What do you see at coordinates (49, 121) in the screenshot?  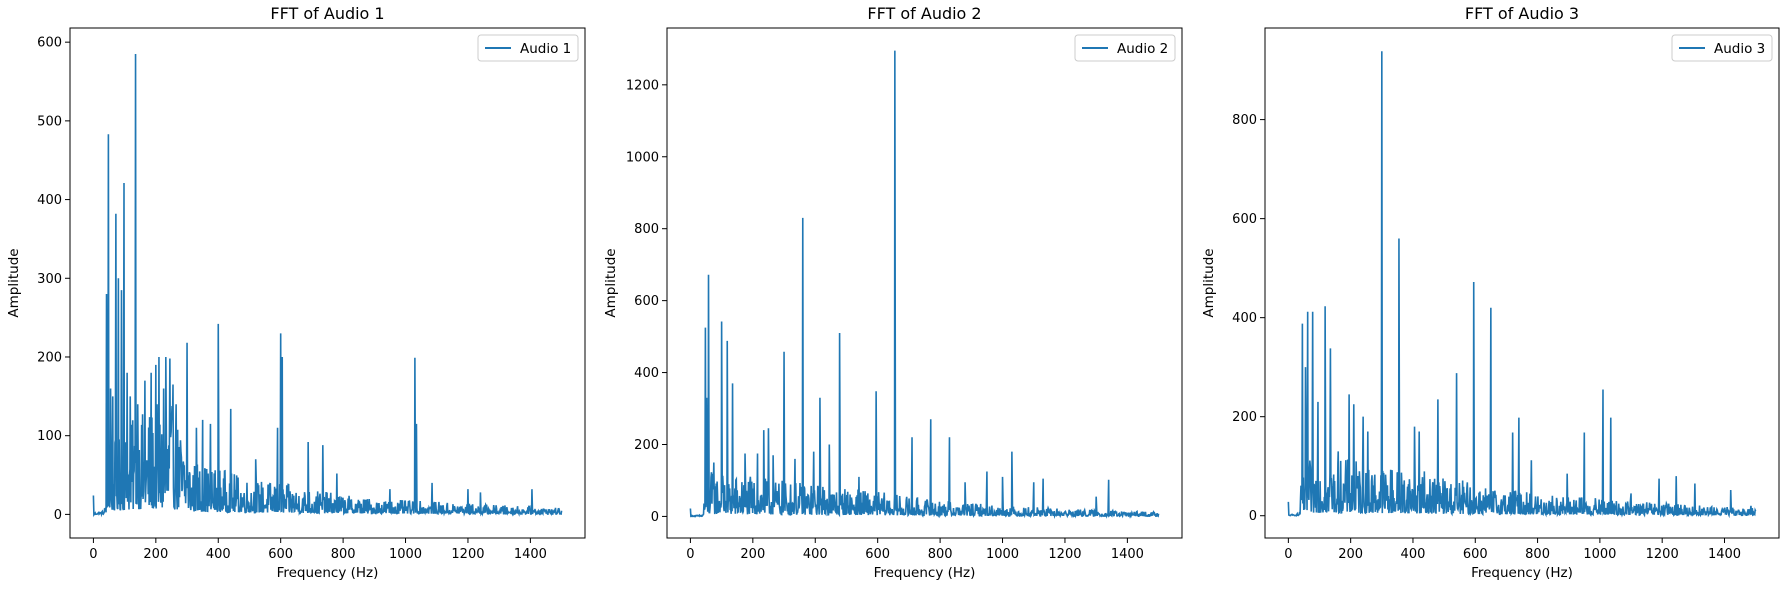 I see `y-tick-label: 500` at bounding box center [49, 121].